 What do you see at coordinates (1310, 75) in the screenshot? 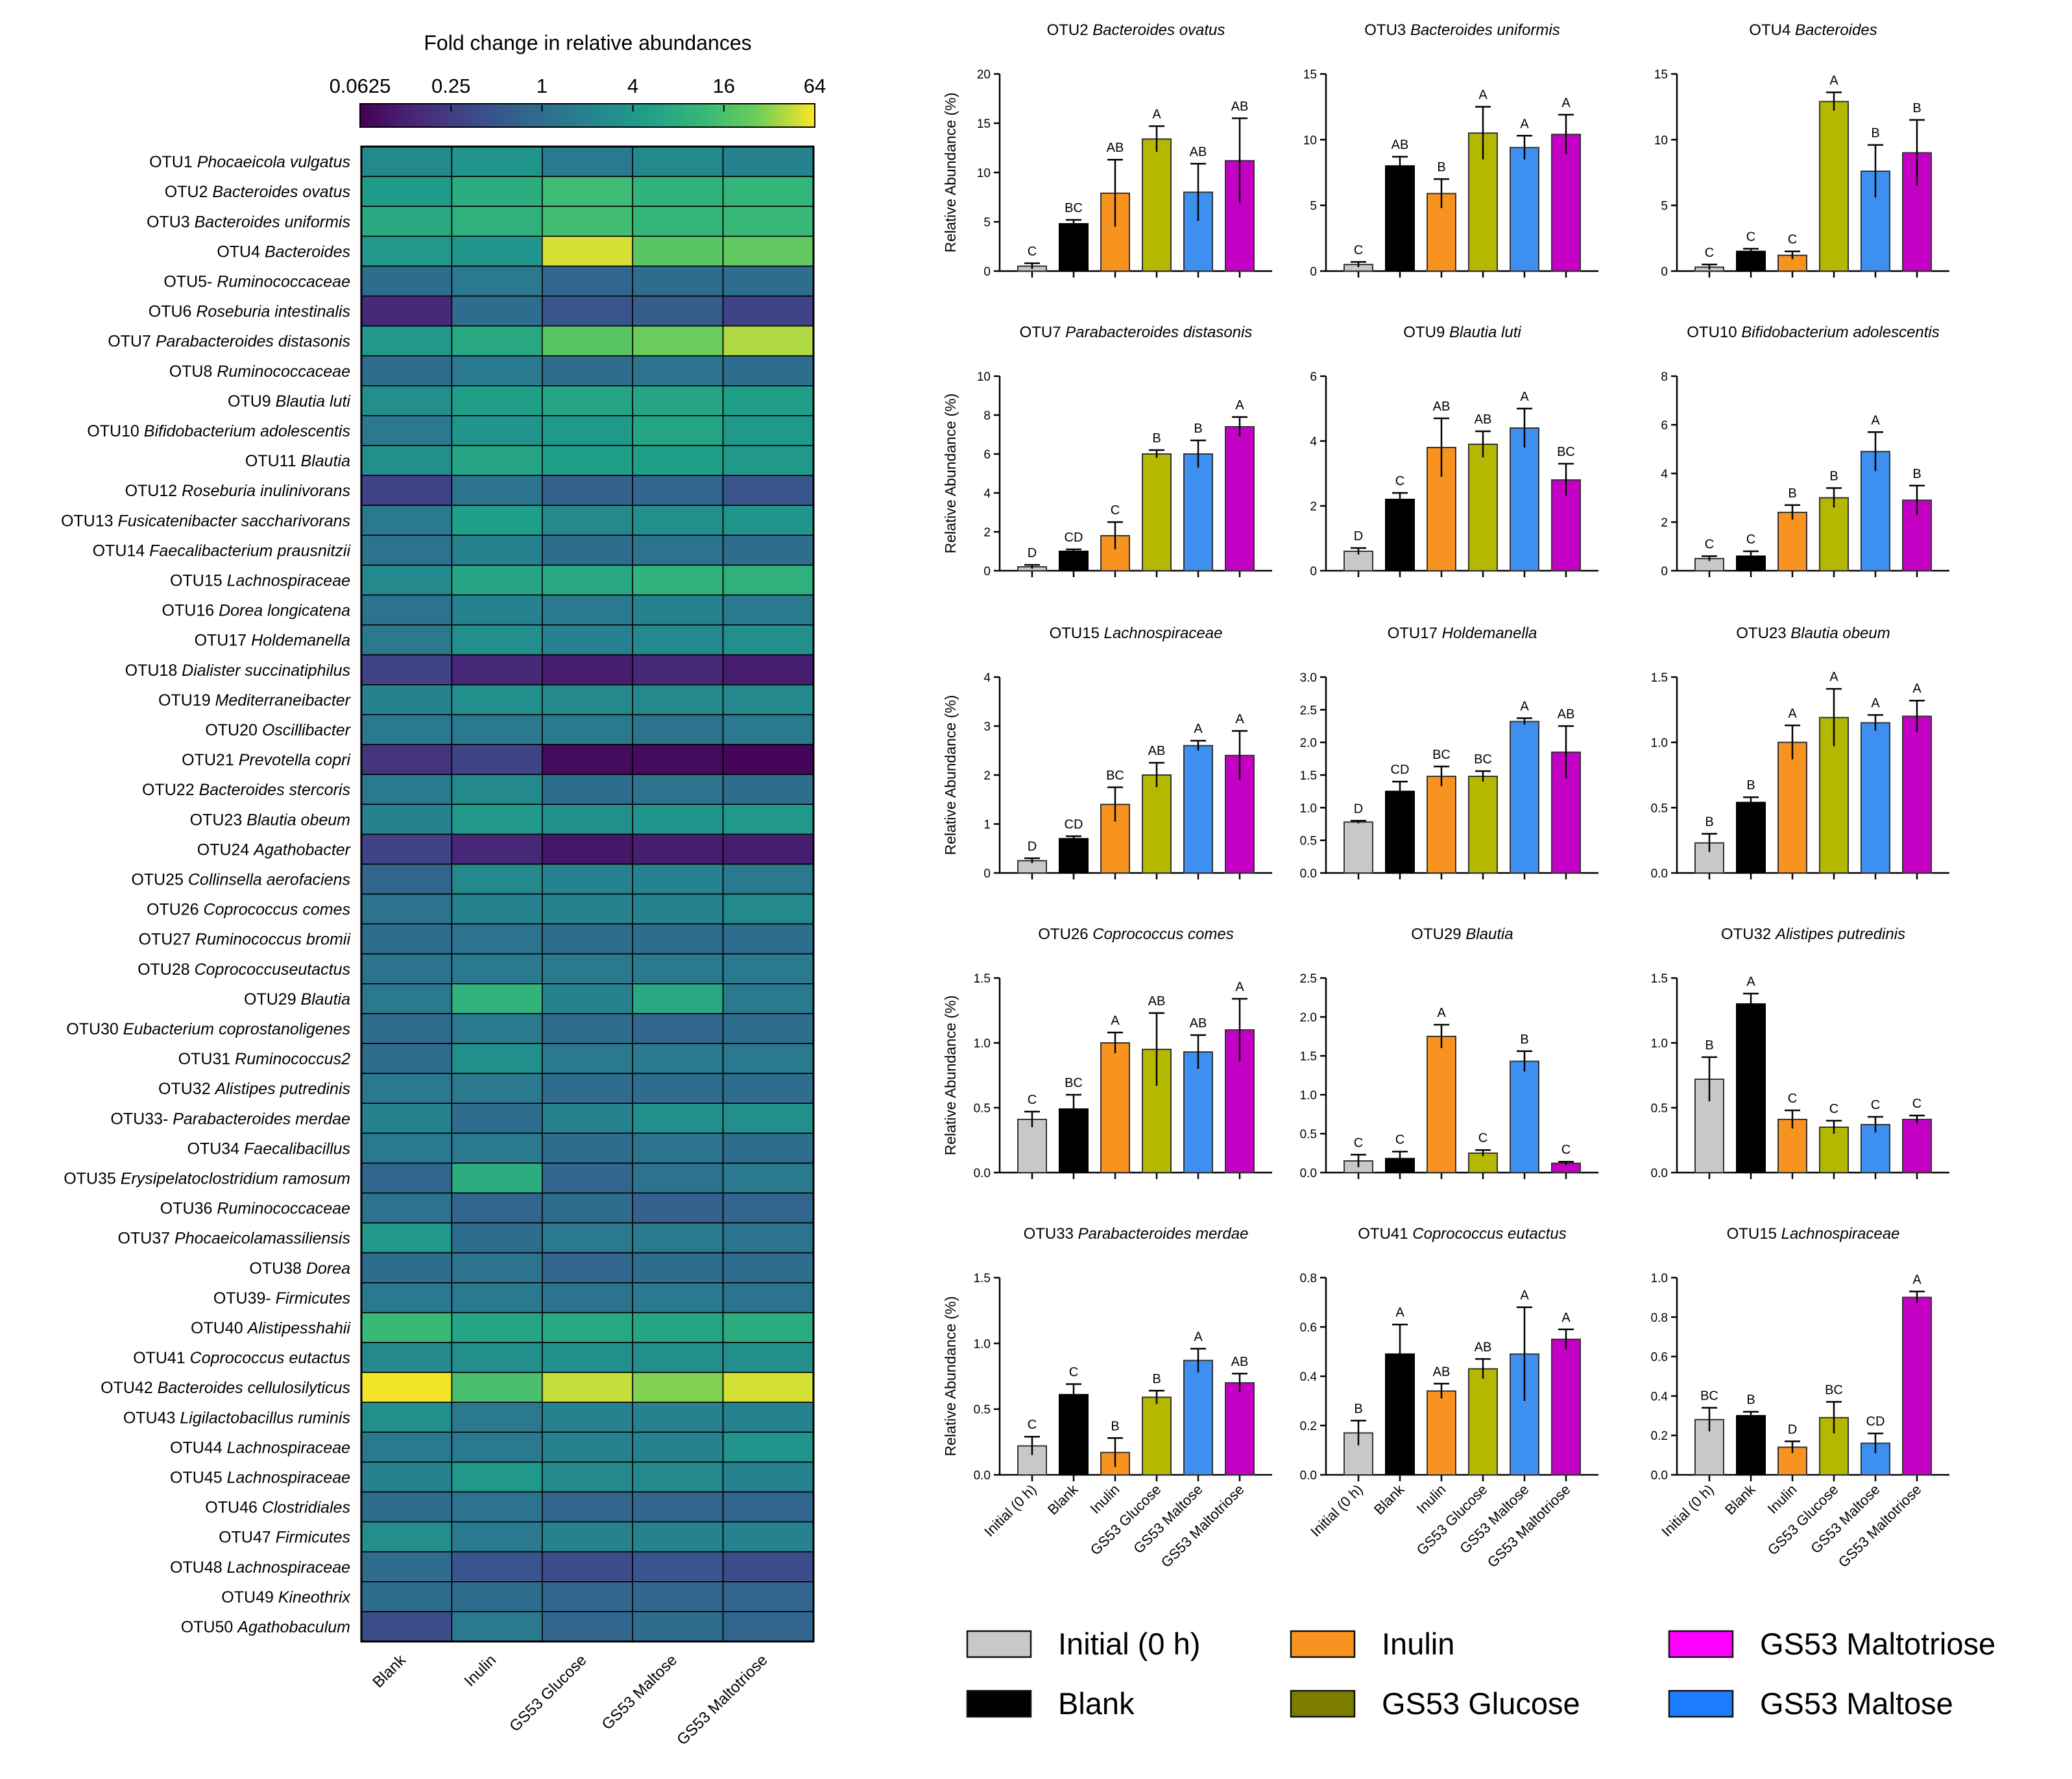
I see `y-tick-label: 15` at bounding box center [1310, 75].